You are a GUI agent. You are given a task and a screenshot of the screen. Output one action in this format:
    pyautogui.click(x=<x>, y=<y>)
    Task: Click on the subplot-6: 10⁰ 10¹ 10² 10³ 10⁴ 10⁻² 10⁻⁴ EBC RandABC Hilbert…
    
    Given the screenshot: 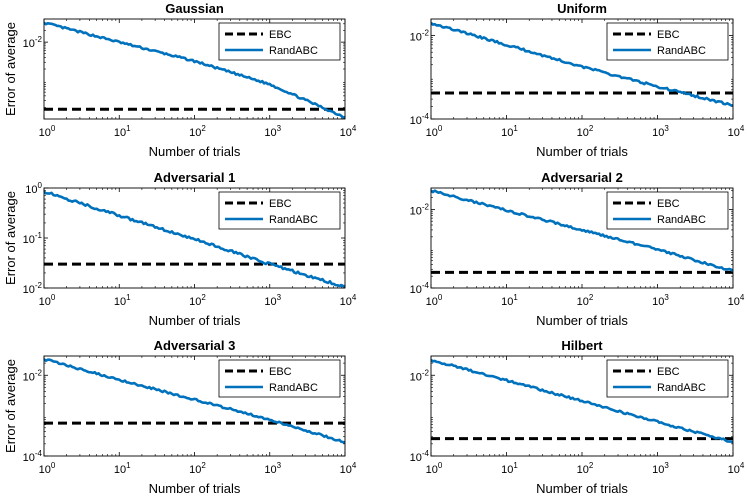 What is the action you would take?
    pyautogui.click(x=577, y=417)
    